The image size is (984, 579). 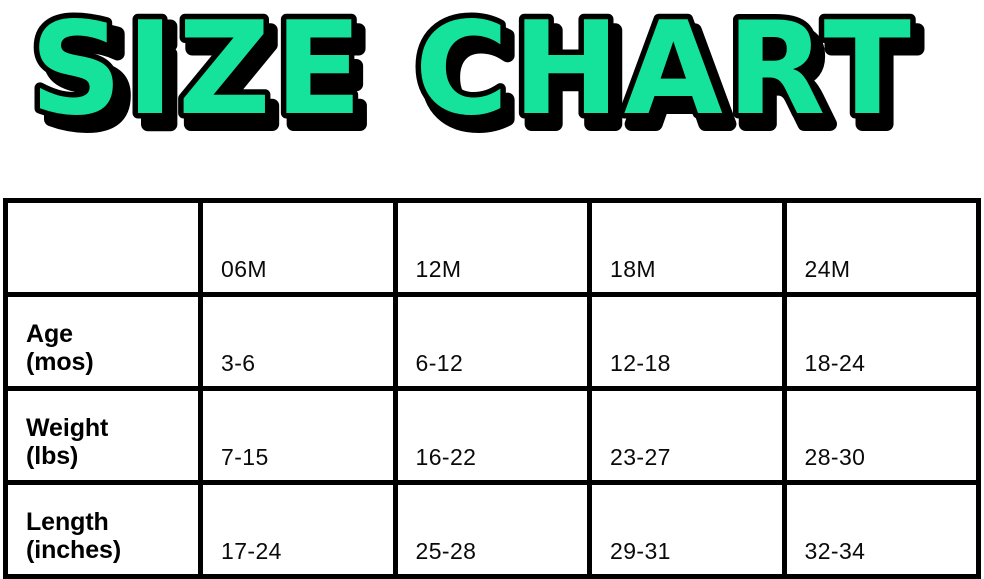 I want to click on column-header-label: 06M, so click(x=244, y=269).